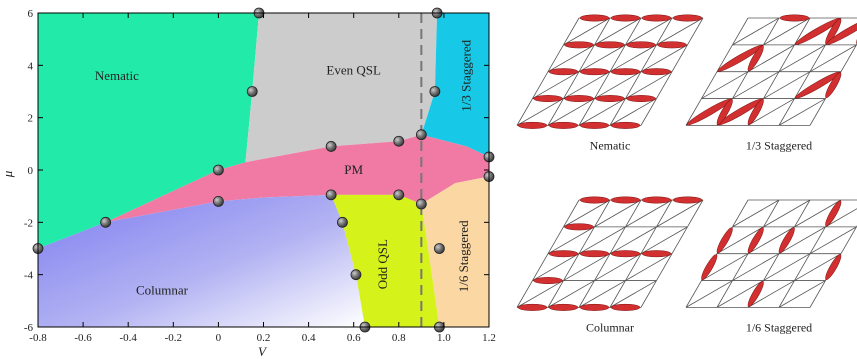 Image resolution: width=857 pixels, height=359 pixels. What do you see at coordinates (162, 289) in the screenshot?
I see `region-label-columnar: Columnar` at bounding box center [162, 289].